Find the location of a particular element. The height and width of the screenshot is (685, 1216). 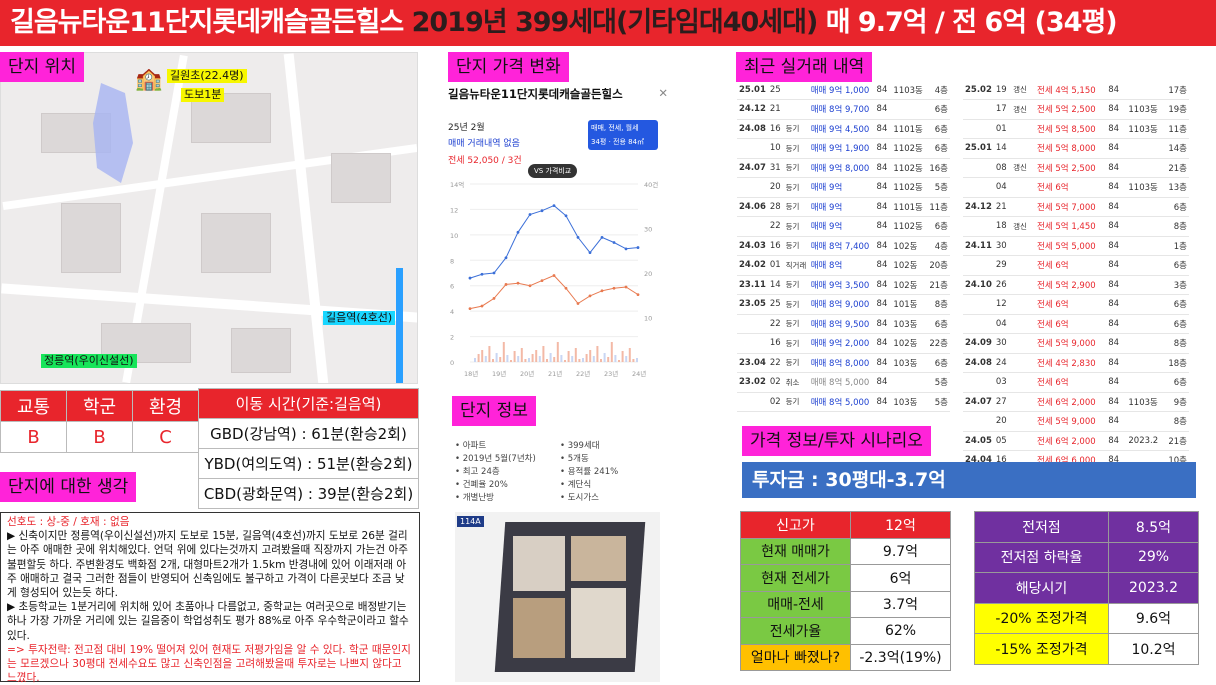

trade-price: 전세 4억 2,830 is located at coordinates (1071, 363).